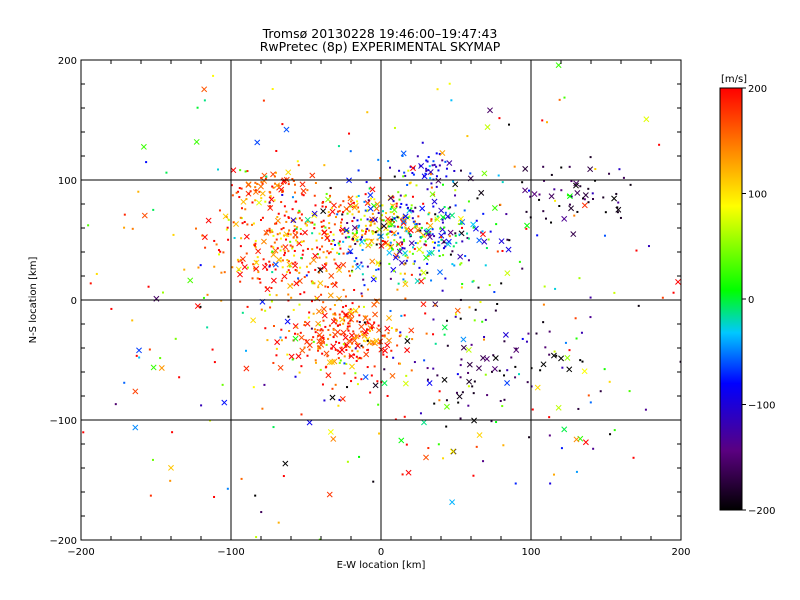  Describe the element at coordinates (734, 79) in the screenshot. I see `colorbar-label: [m/s]` at that location.